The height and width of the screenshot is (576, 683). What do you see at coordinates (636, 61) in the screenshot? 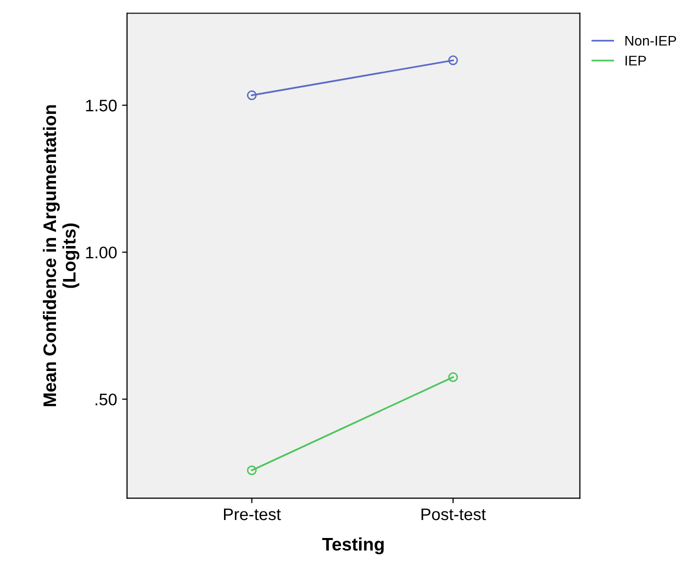
I see `legend-label: IEP` at bounding box center [636, 61].